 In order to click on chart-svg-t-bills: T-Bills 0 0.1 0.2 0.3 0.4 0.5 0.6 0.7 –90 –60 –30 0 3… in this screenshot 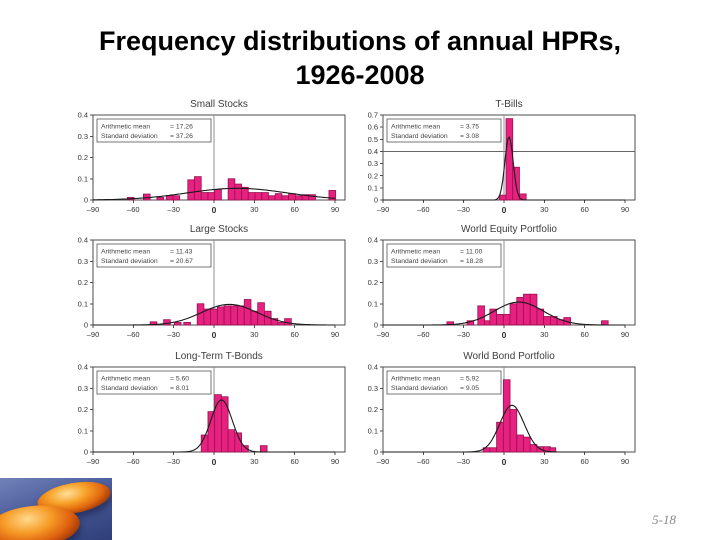, I will do `click(502, 157)`.